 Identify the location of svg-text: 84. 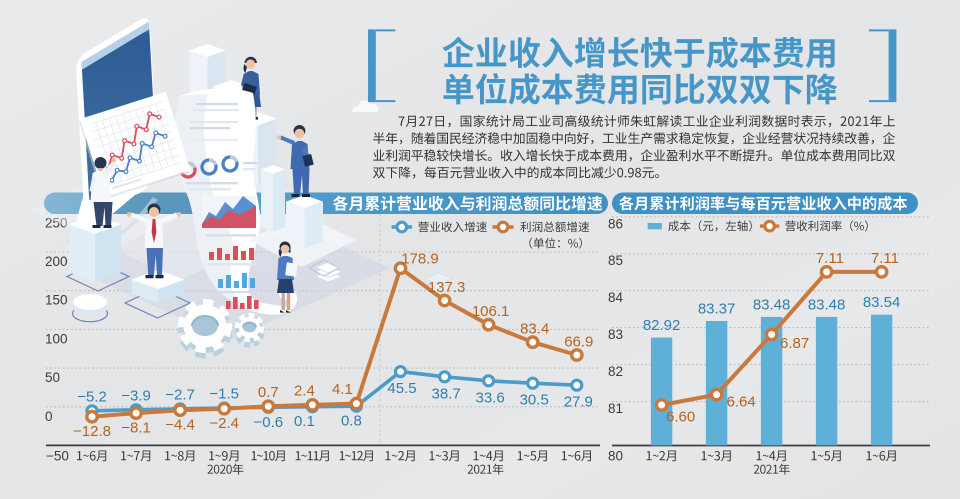
(616, 297).